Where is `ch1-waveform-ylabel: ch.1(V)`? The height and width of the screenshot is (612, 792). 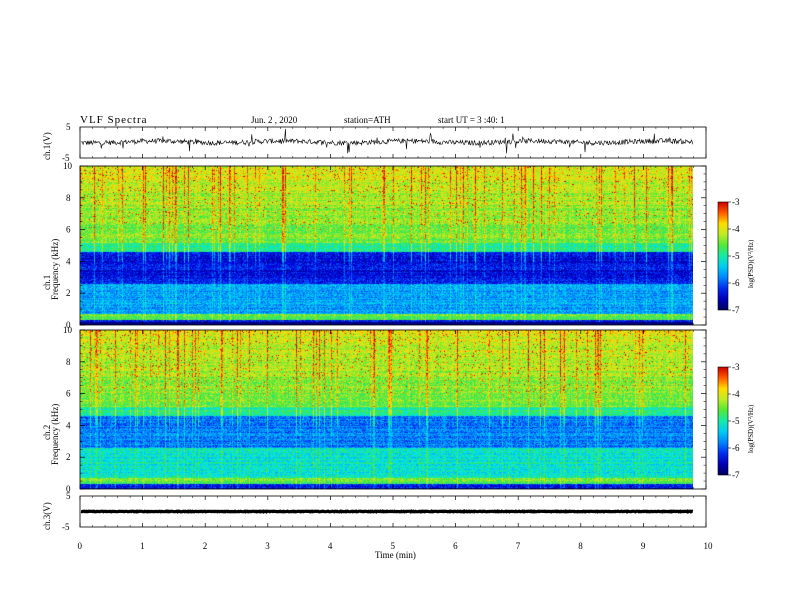 ch1-waveform-ylabel: ch.1(V) is located at coordinates (47, 146).